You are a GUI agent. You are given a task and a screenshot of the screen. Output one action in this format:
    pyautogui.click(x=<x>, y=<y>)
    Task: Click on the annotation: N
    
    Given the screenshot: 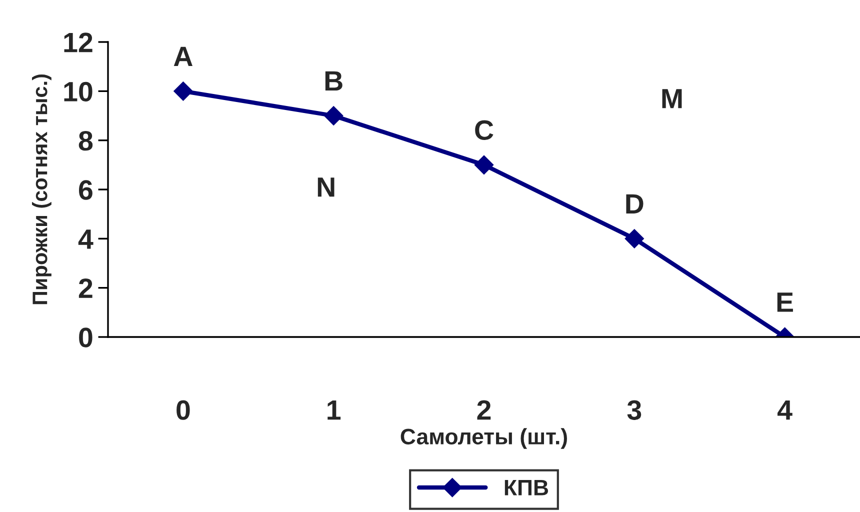 What is the action you would take?
    pyautogui.click(x=326, y=187)
    